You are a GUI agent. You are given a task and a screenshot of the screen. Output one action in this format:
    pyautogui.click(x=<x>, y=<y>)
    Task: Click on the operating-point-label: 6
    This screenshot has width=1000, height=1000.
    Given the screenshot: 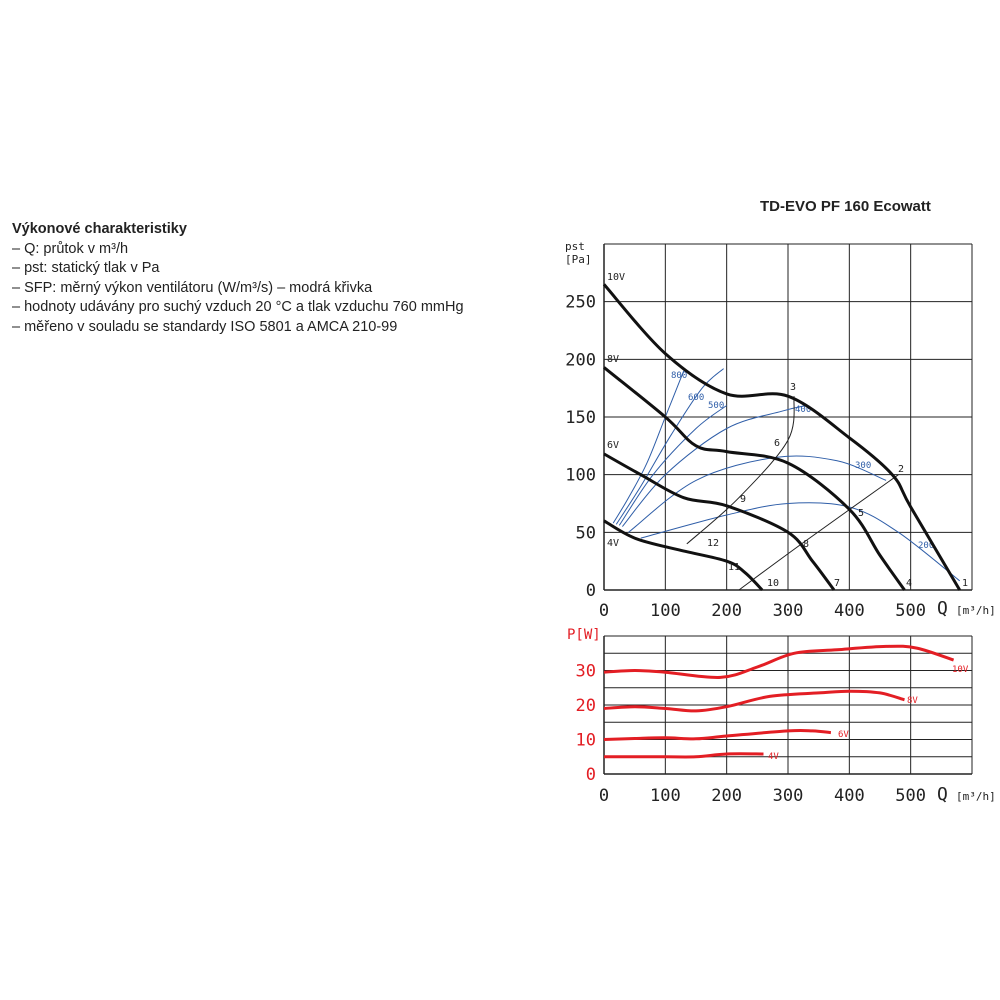 What is the action you would take?
    pyautogui.click(x=777, y=443)
    